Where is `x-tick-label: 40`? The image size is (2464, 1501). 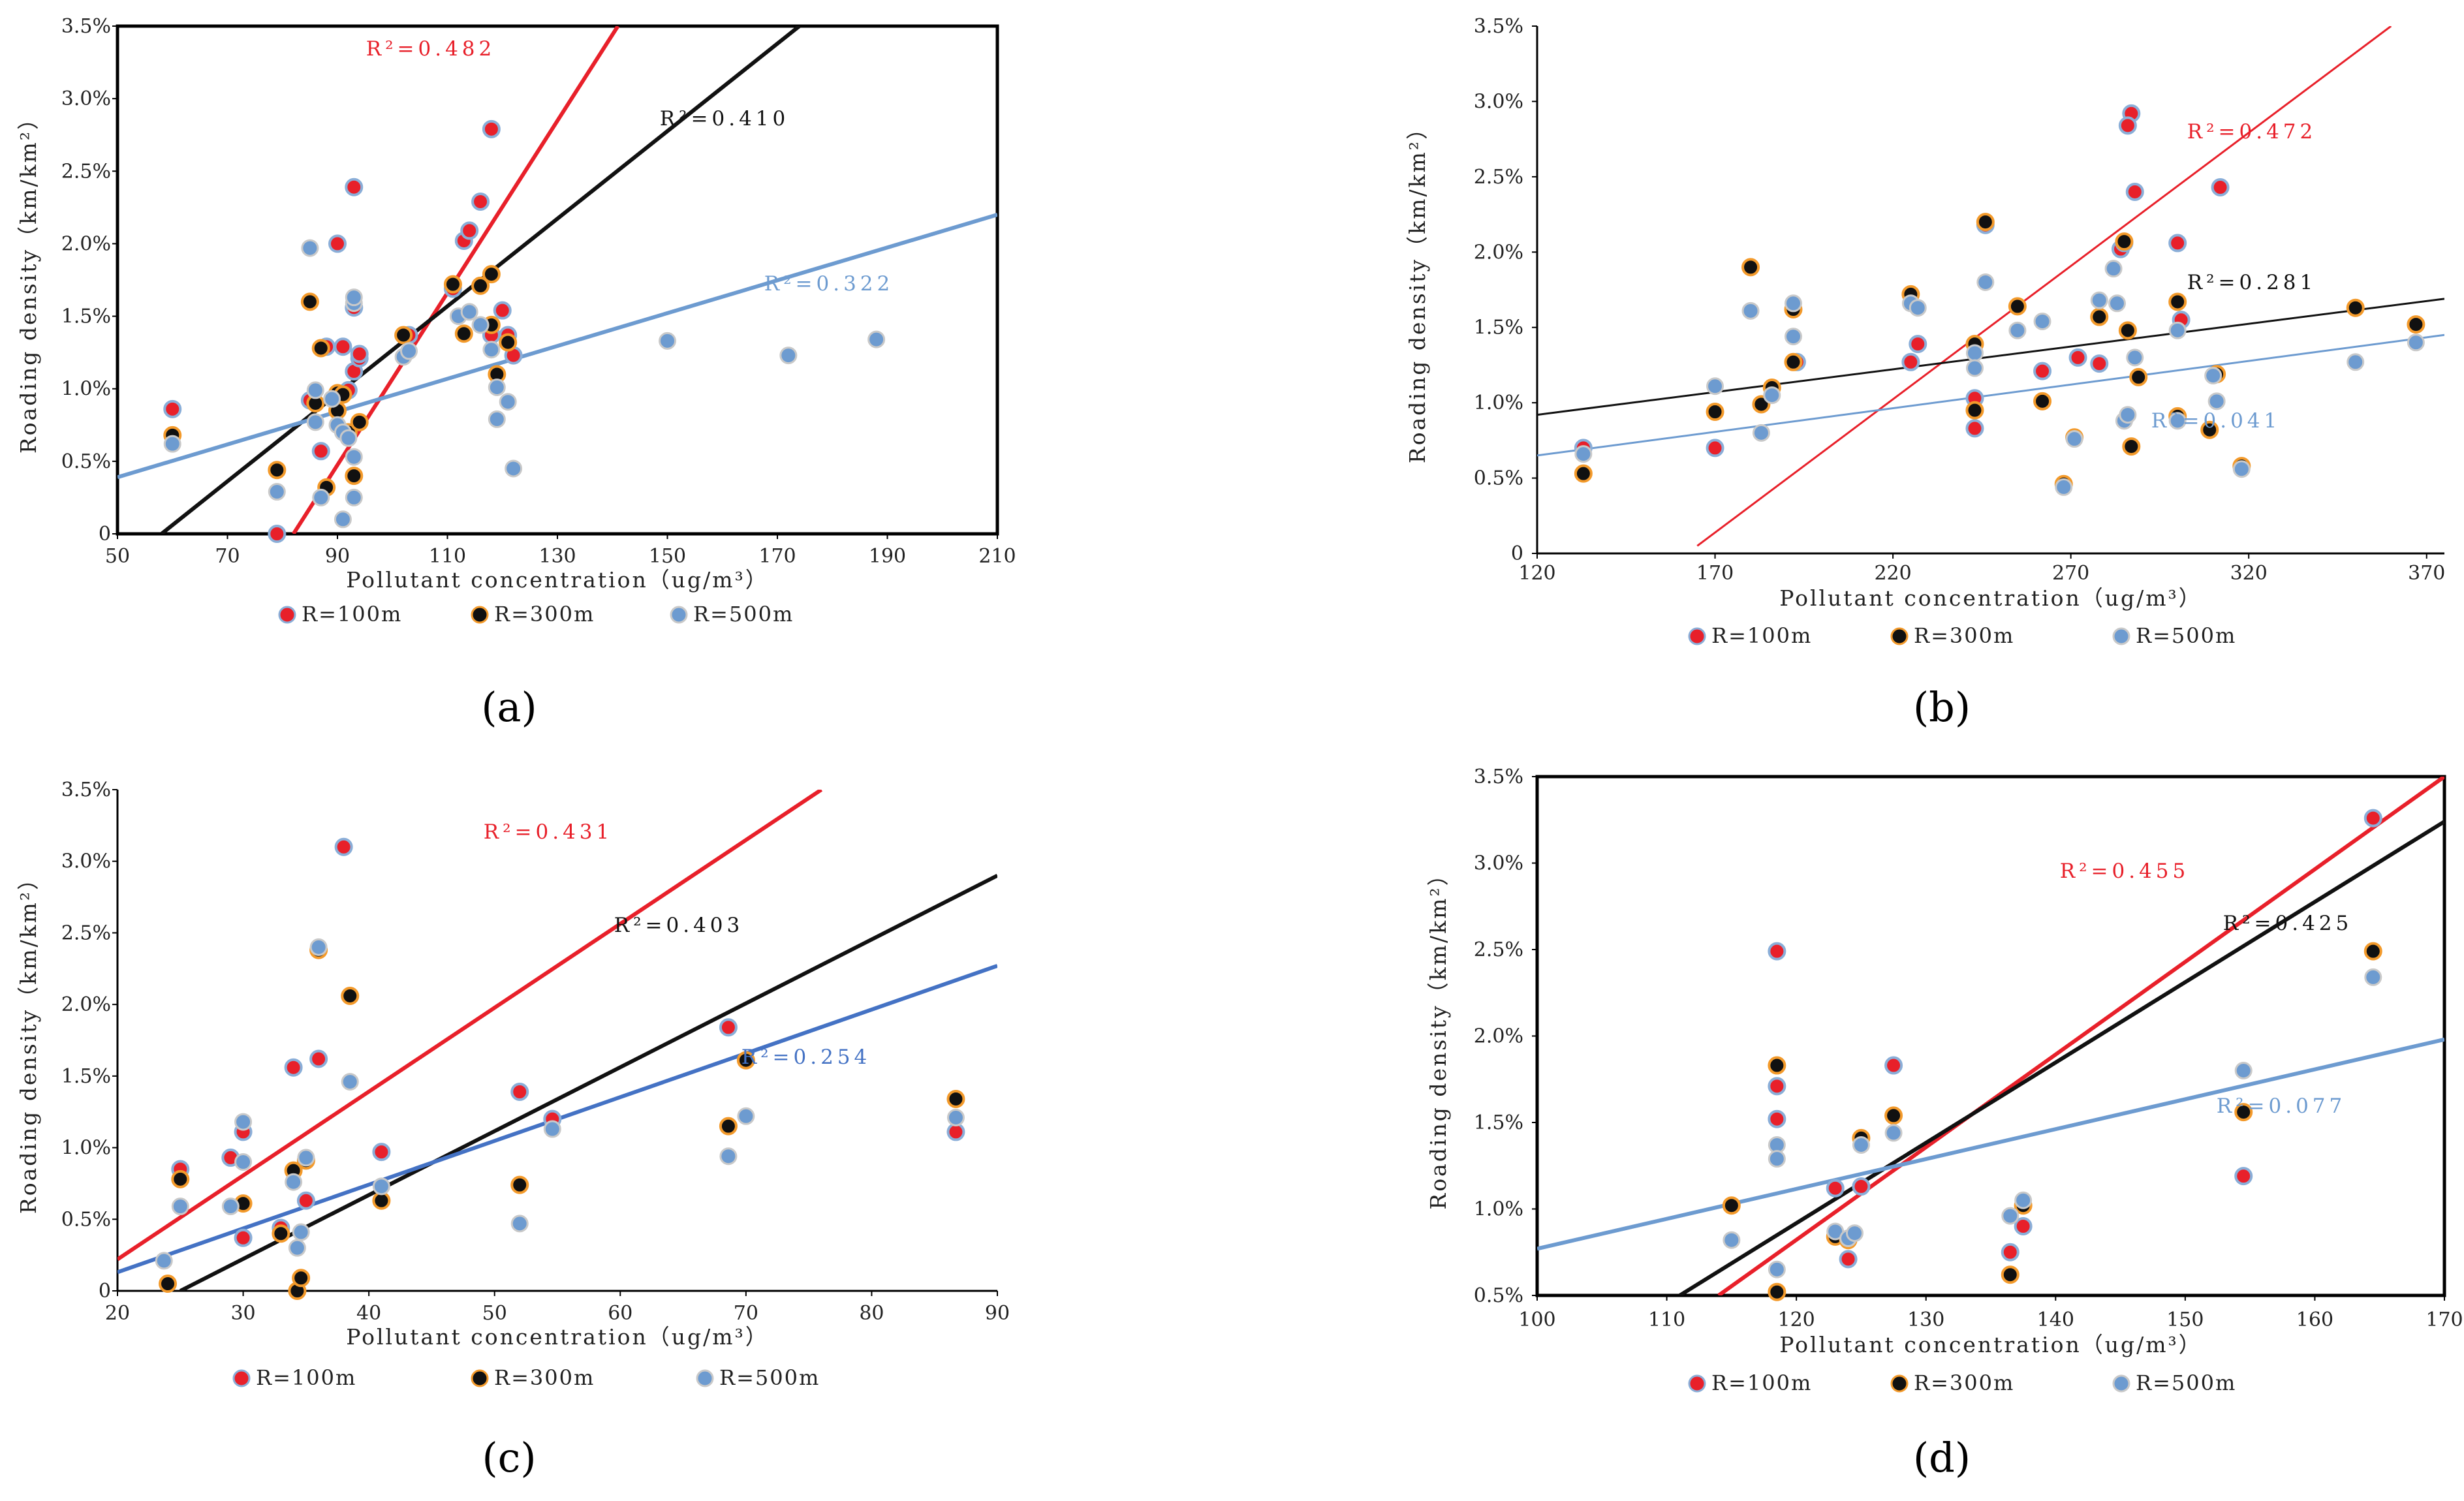 x-tick-label: 40 is located at coordinates (368, 1313).